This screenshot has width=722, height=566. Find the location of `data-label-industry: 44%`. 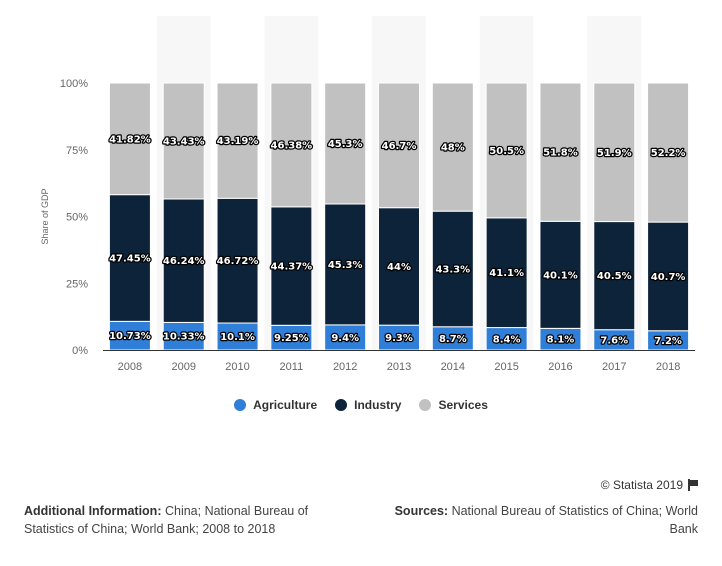

data-label-industry: 44% is located at coordinates (399, 267).